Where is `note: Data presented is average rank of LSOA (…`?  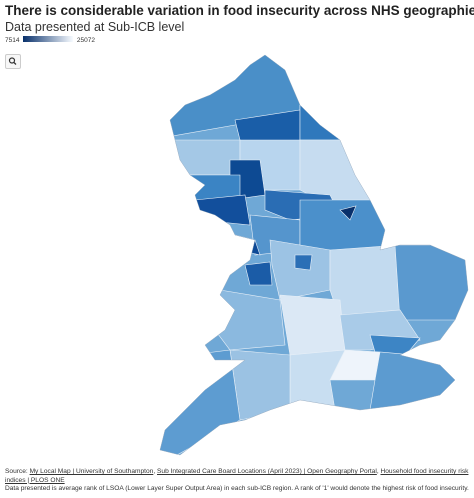 note: Data presented is average rank of LSOA (… is located at coordinates (237, 489).